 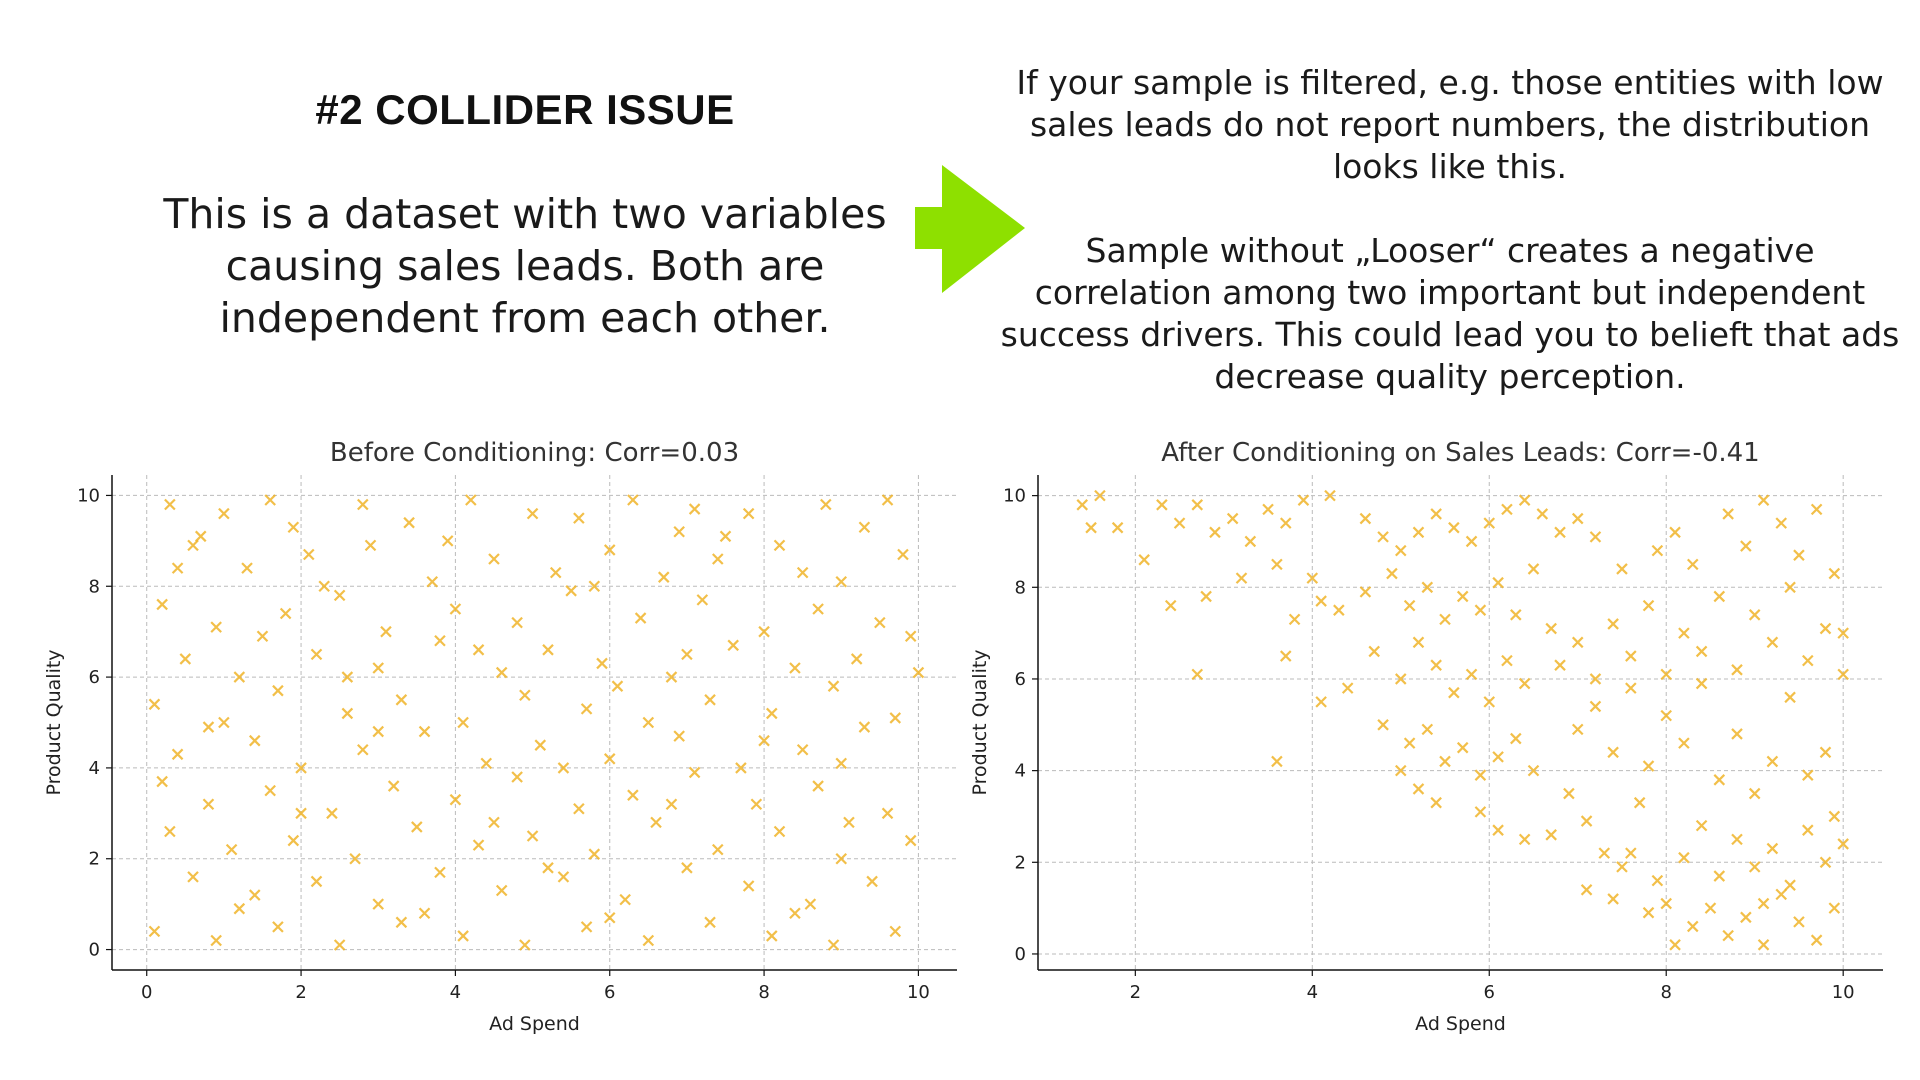 What do you see at coordinates (54, 722) in the screenshot?
I see `y-axis-label-before: Product Quality` at bounding box center [54, 722].